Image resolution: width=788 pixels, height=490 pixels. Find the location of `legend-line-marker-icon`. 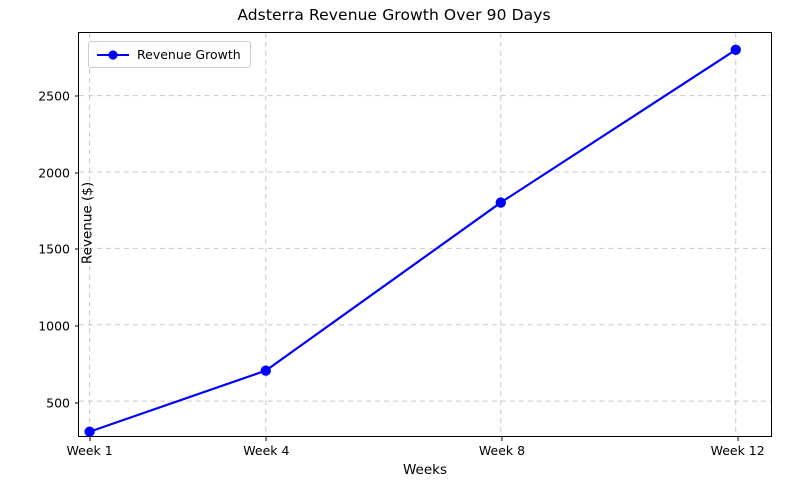

legend-line-marker-icon is located at coordinates (113, 54).